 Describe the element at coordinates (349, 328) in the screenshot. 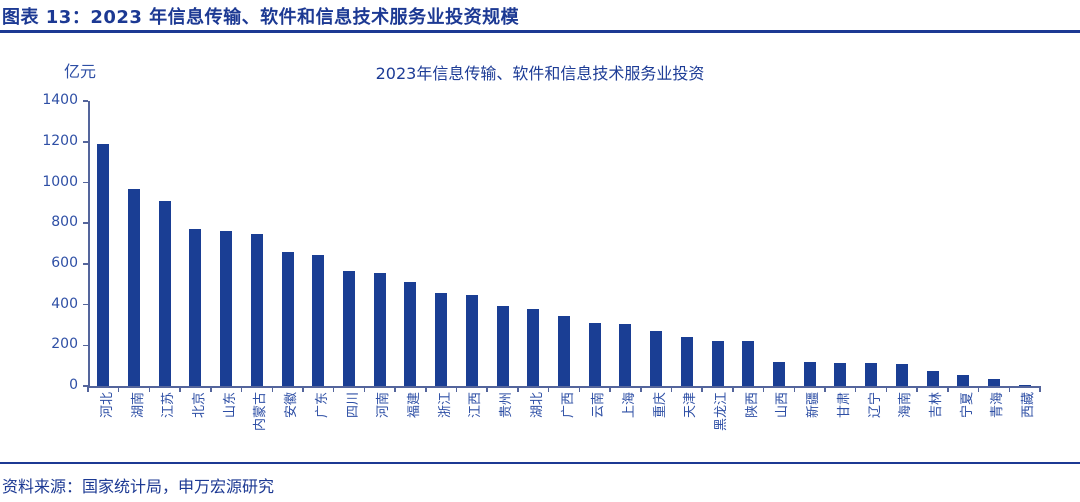

I see `bar-四川` at that location.